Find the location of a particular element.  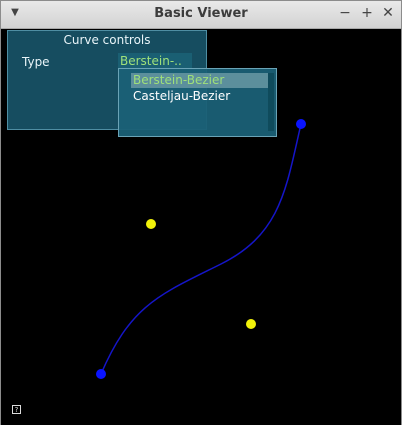

window-title: Basic Viewer is located at coordinates (201, 13).